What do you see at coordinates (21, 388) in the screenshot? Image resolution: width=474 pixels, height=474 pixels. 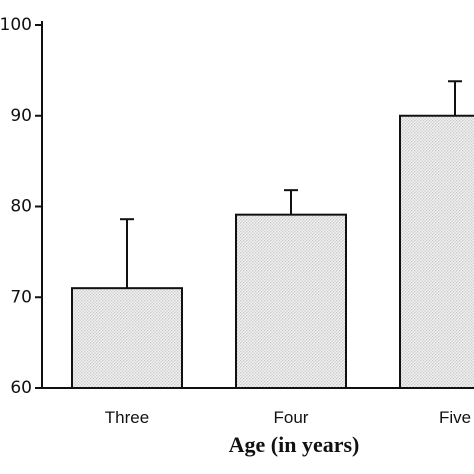 I see `y-tick-label: 60` at bounding box center [21, 388].